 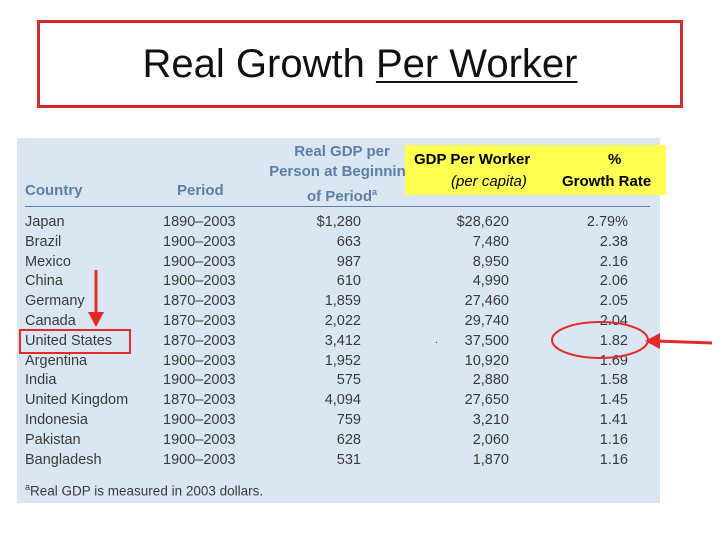 What do you see at coordinates (63, 459) in the screenshot?
I see `cell-country: Bangladesh` at bounding box center [63, 459].